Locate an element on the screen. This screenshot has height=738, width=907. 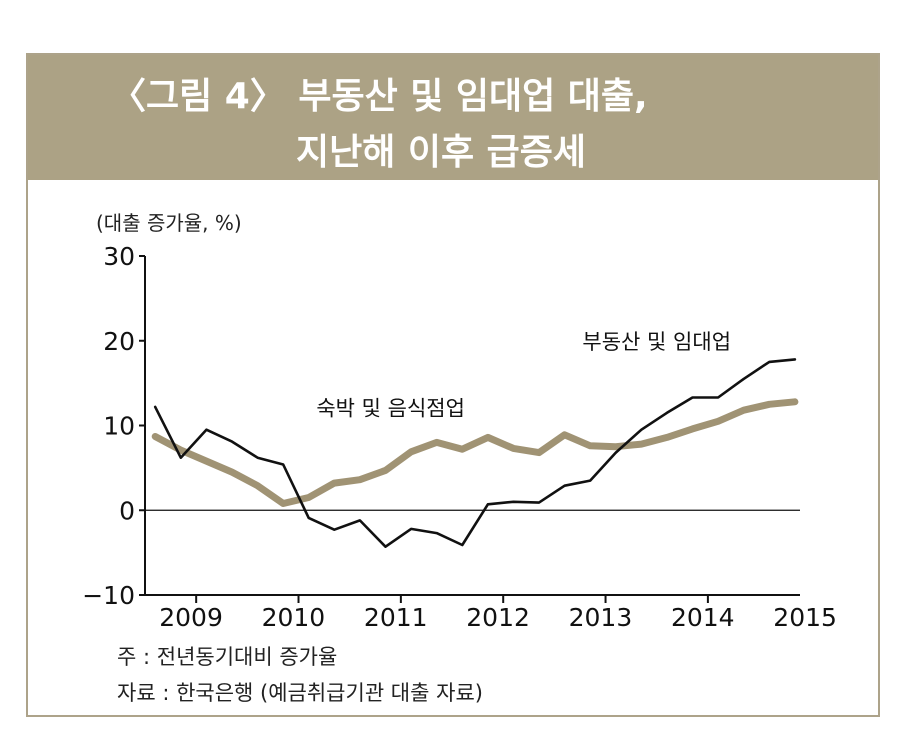
y-axis-label: (대출 증가율, %) is located at coordinates (169, 223).